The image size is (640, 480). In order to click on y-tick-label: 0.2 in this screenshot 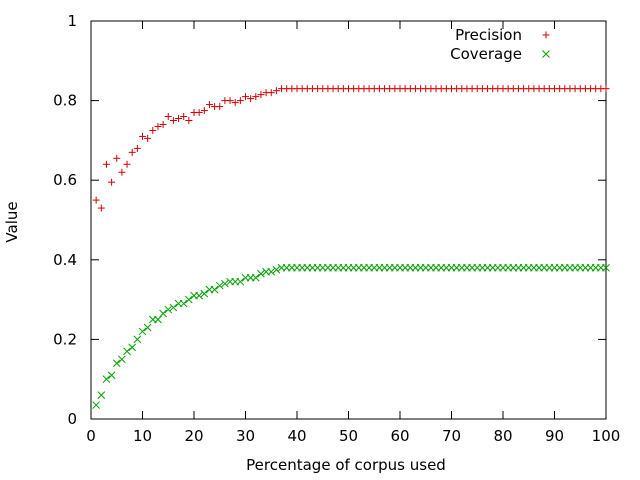, I will do `click(65, 339)`.